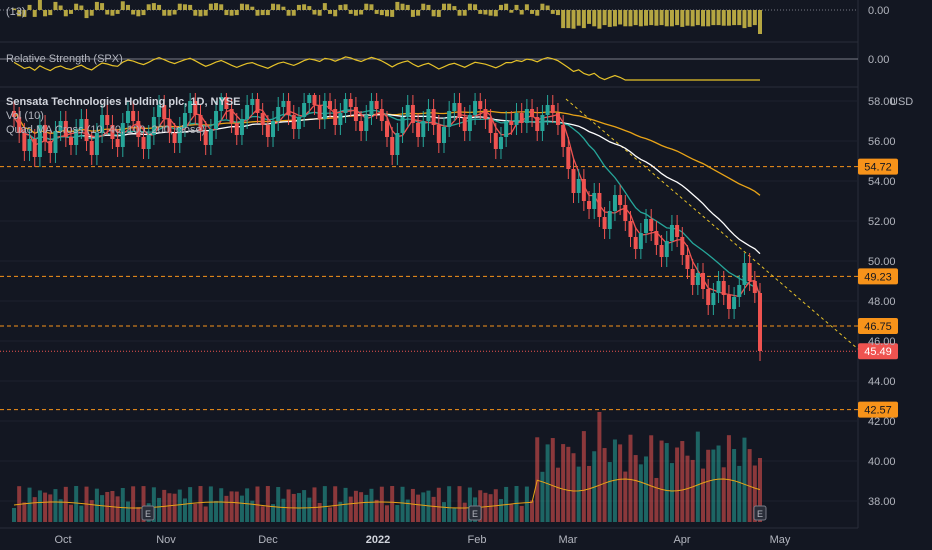  I want to click on price-tick-label: 54.00, so click(882, 182).